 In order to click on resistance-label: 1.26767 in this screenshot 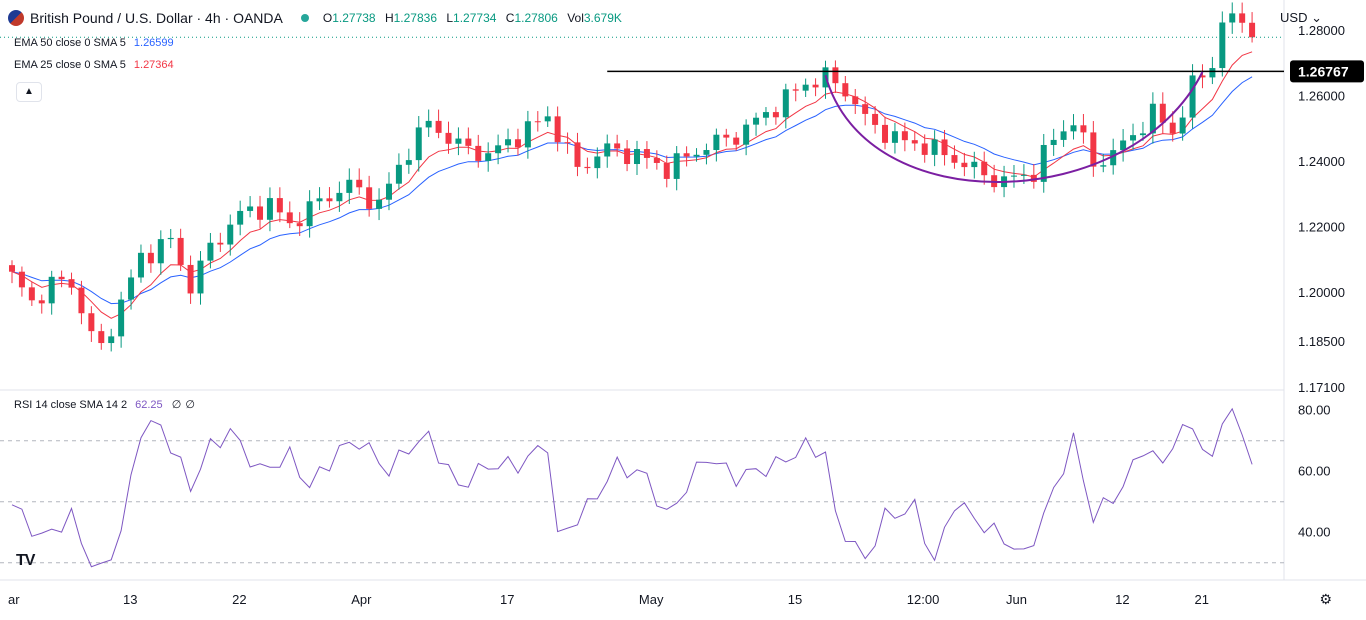, I will do `click(1323, 71)`.